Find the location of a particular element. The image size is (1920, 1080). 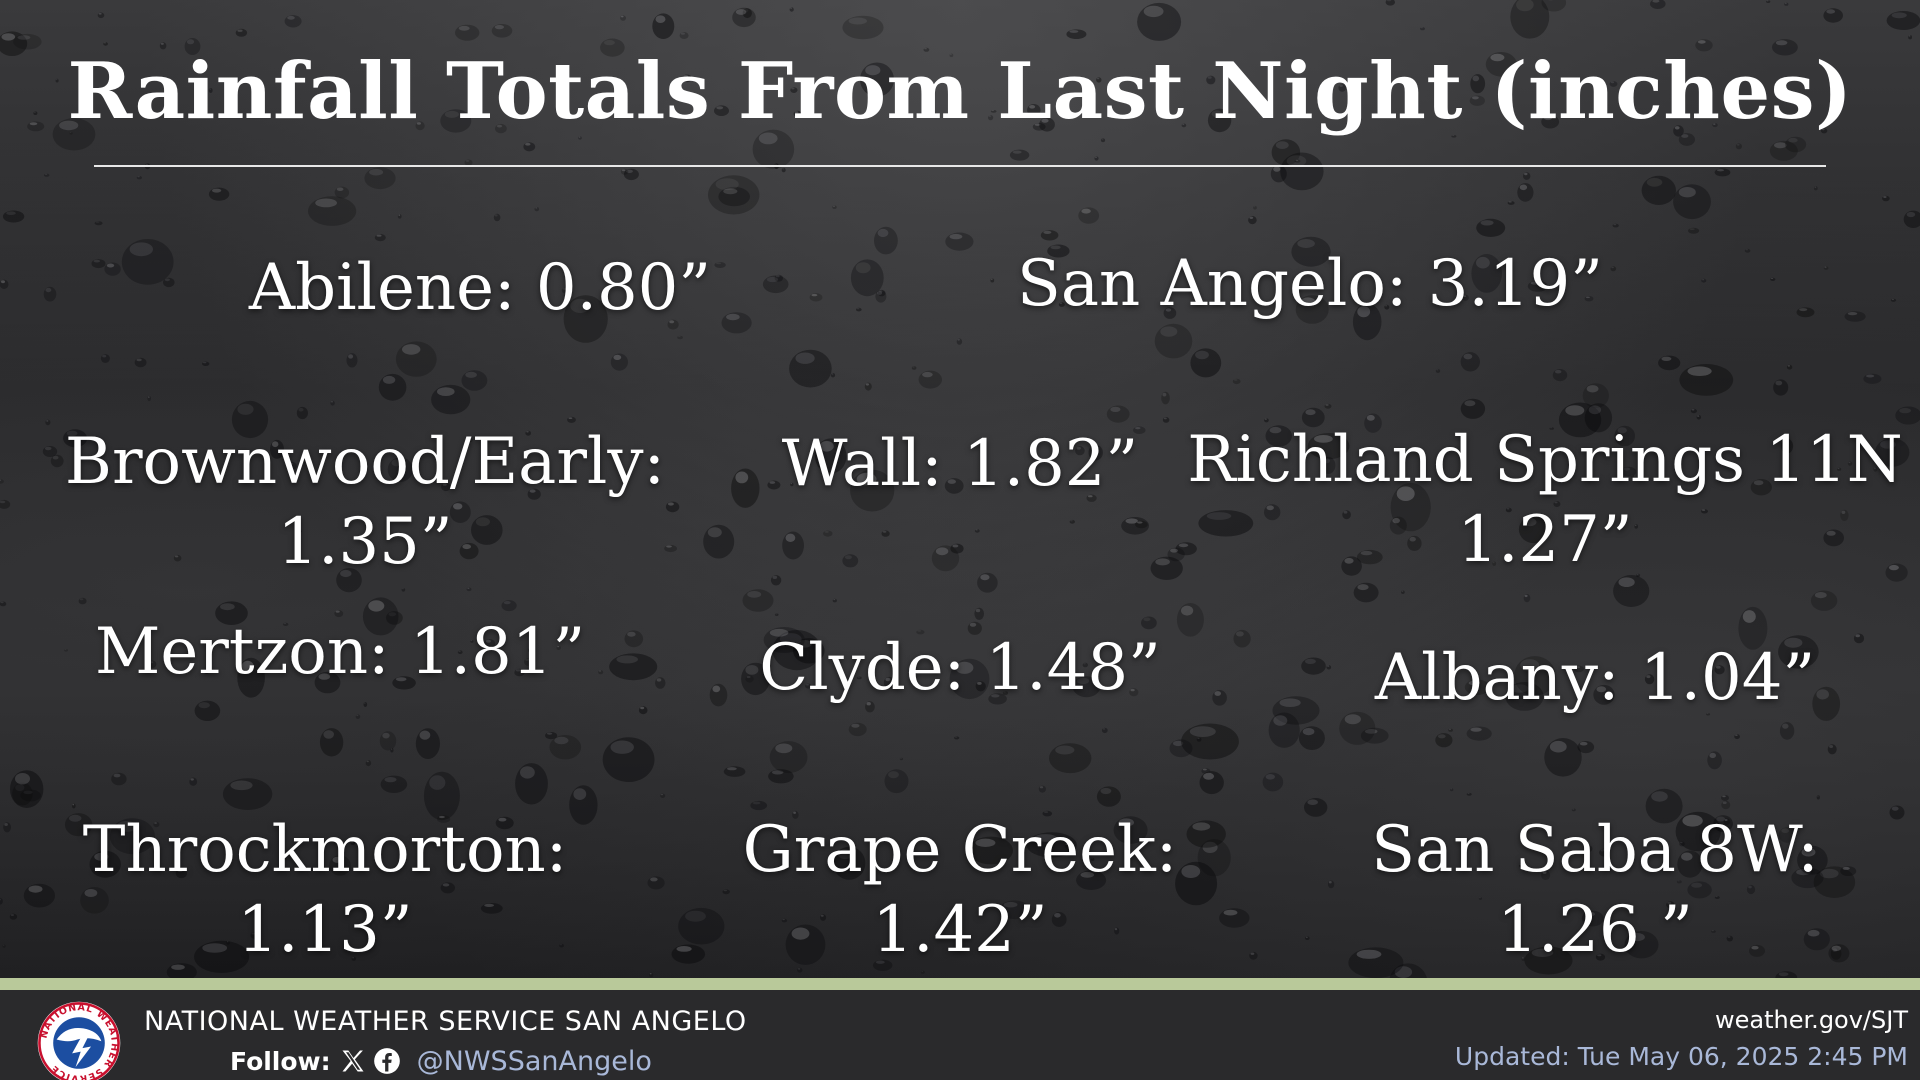

social-follow: Follow: @NWSSanAngelo is located at coordinates (441, 1061).